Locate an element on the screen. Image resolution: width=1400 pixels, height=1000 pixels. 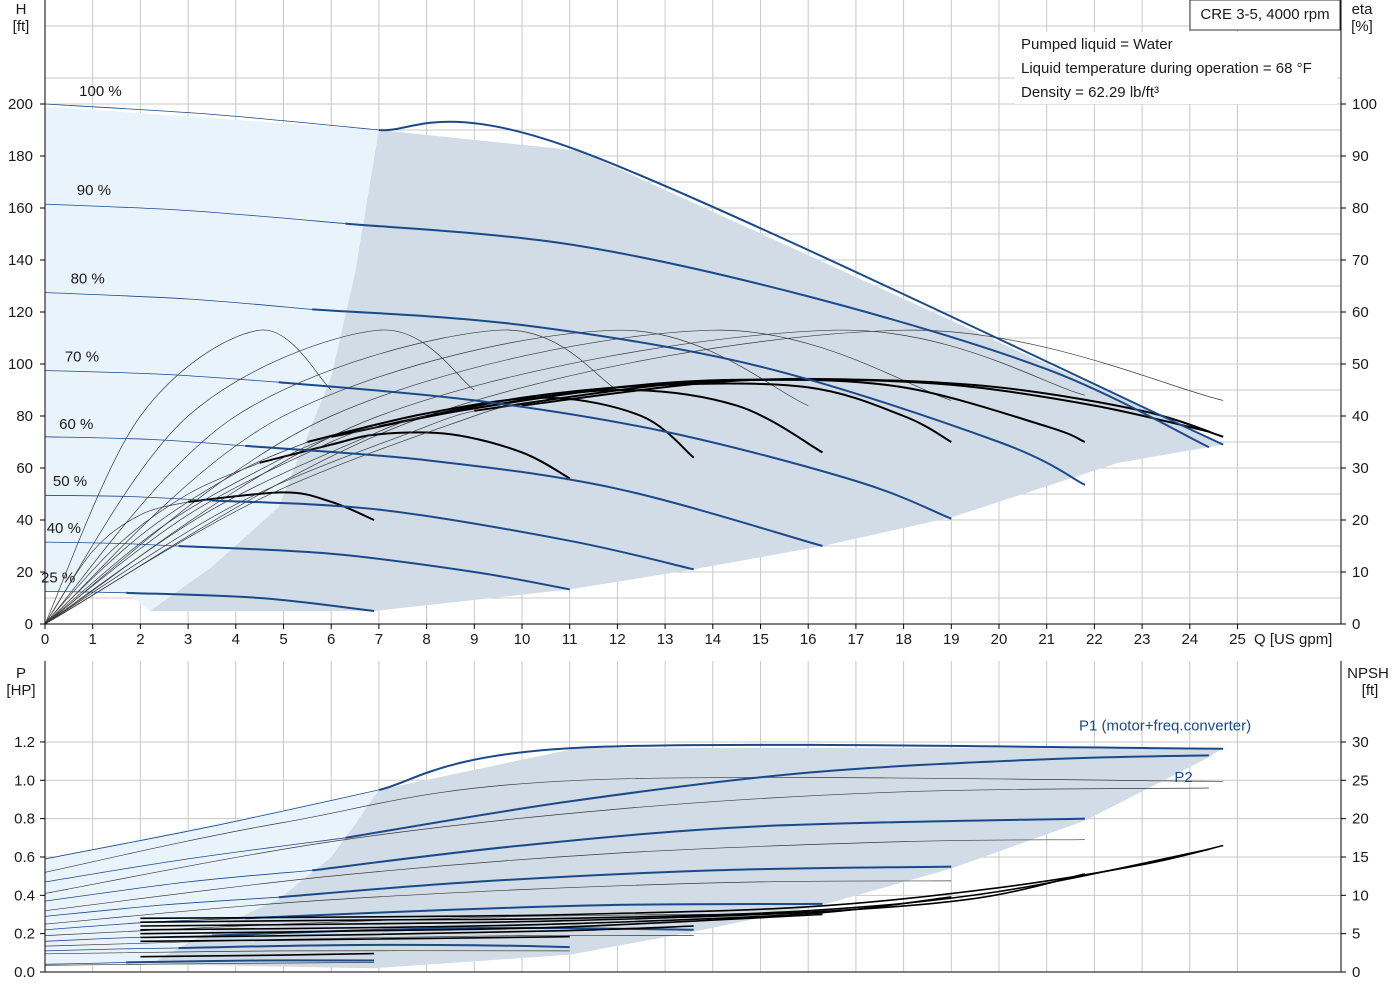
x-tick-label: 12 is located at coordinates (617, 639).